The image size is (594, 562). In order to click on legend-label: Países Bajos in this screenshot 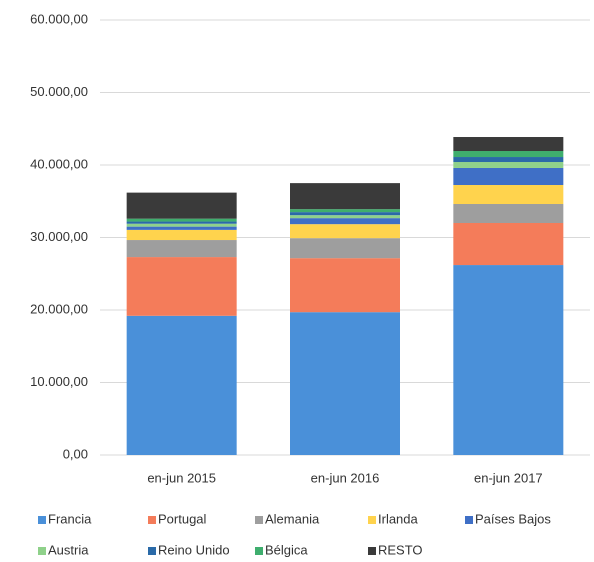, I will do `click(513, 518)`.